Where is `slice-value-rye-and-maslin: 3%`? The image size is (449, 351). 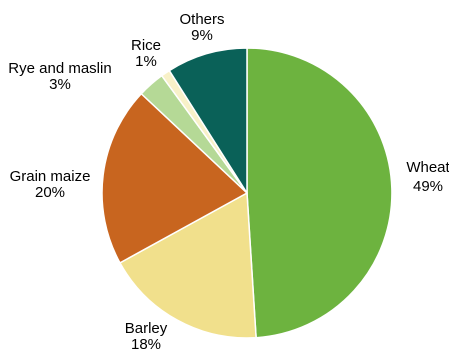
slice-value-rye-and-maslin: 3% is located at coordinates (60, 84).